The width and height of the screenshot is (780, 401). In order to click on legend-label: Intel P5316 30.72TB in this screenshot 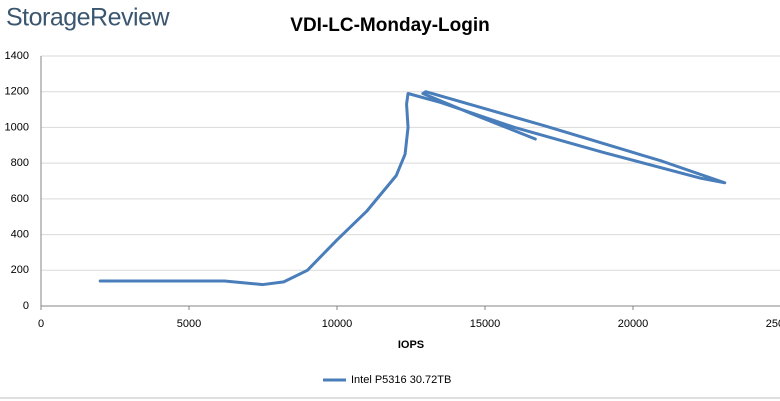, I will do `click(401, 380)`.